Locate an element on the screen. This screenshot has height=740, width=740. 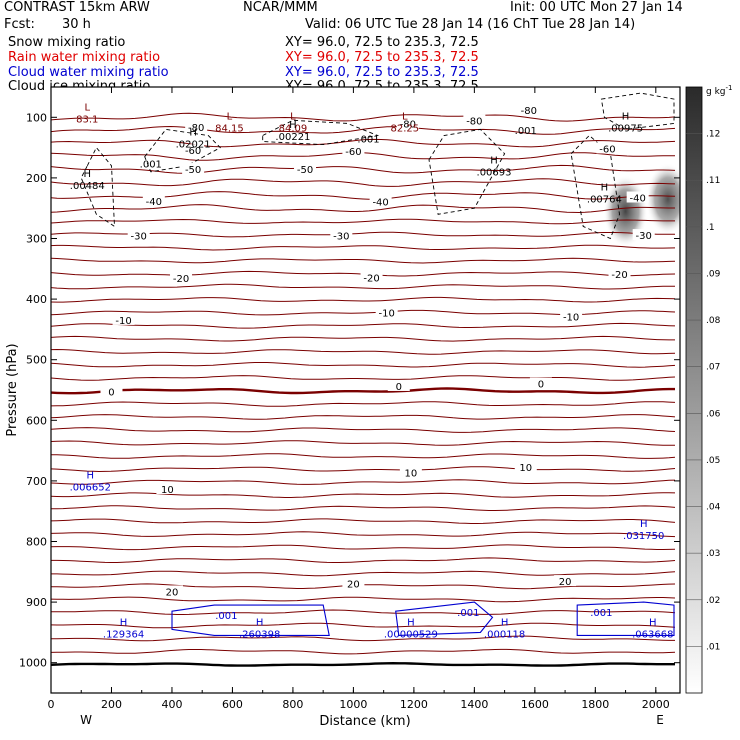
extremum-value-2: 84.09 is located at coordinates (293, 128).